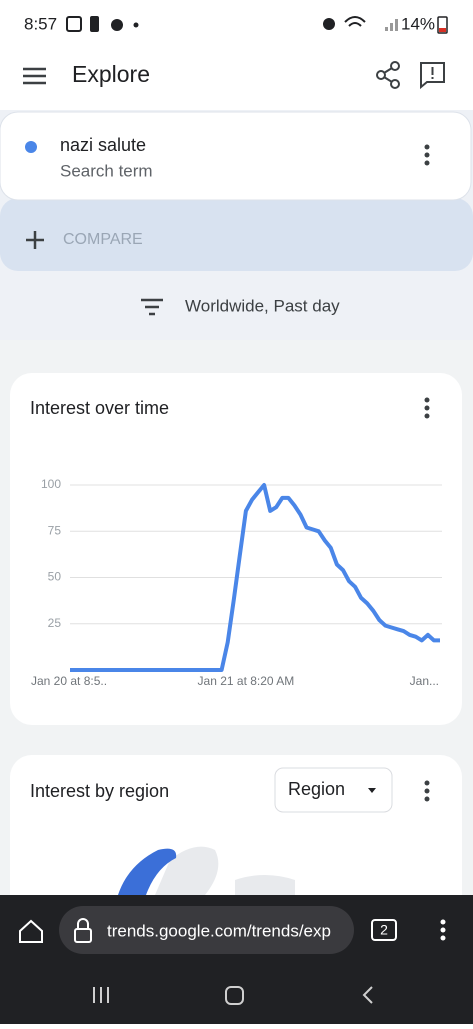  Describe the element at coordinates (316, 789) in the screenshot. I see `region-dropdown-label: Region` at that location.